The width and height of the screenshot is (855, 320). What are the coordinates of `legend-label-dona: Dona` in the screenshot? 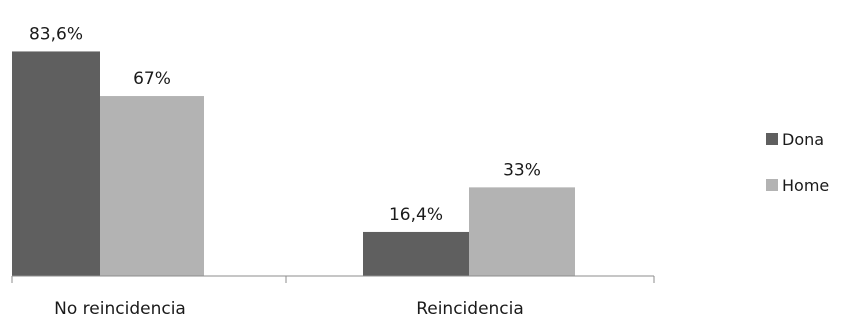 It's located at (803, 139).